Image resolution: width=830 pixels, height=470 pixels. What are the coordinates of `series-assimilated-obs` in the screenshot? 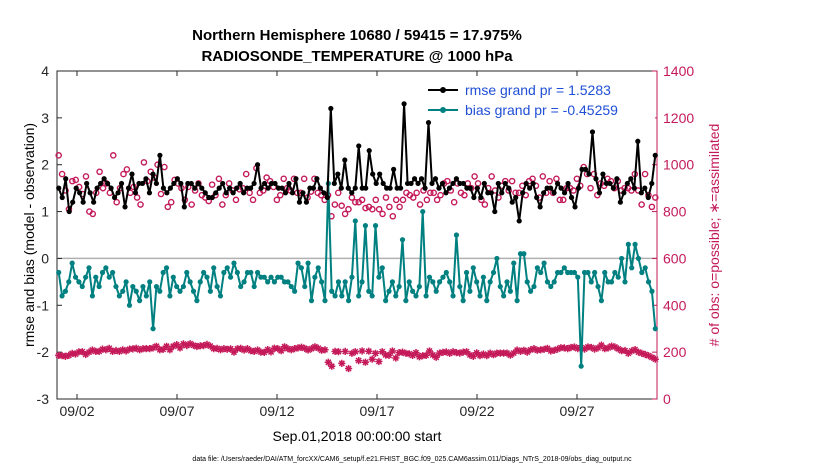 It's located at (357, 356).